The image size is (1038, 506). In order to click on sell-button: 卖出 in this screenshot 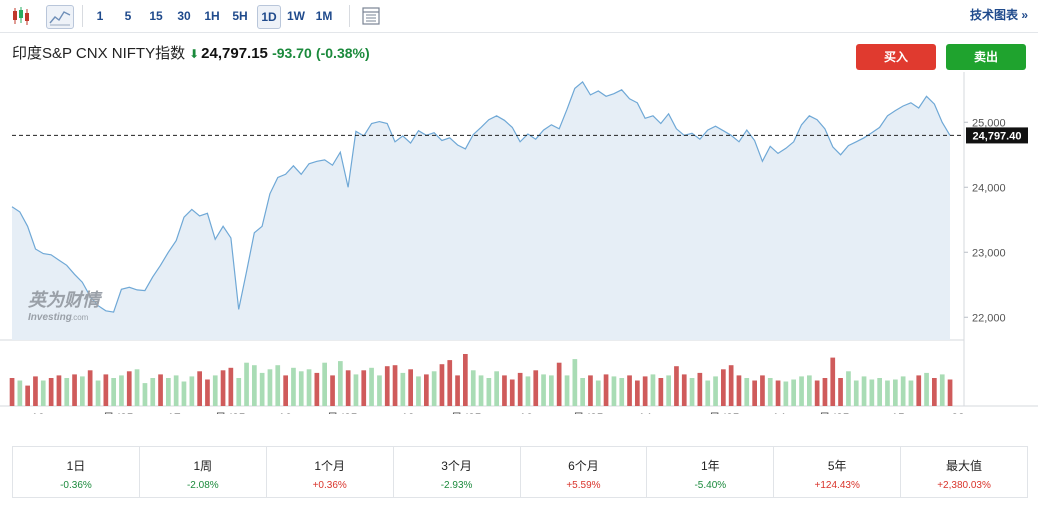, I will do `click(986, 57)`.